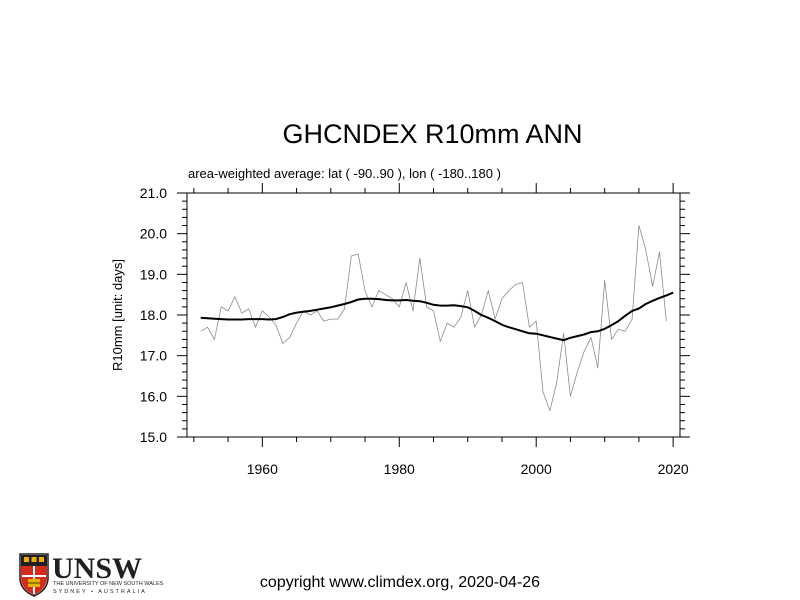  I want to click on logo-wordmark: UNSW, so click(97, 568).